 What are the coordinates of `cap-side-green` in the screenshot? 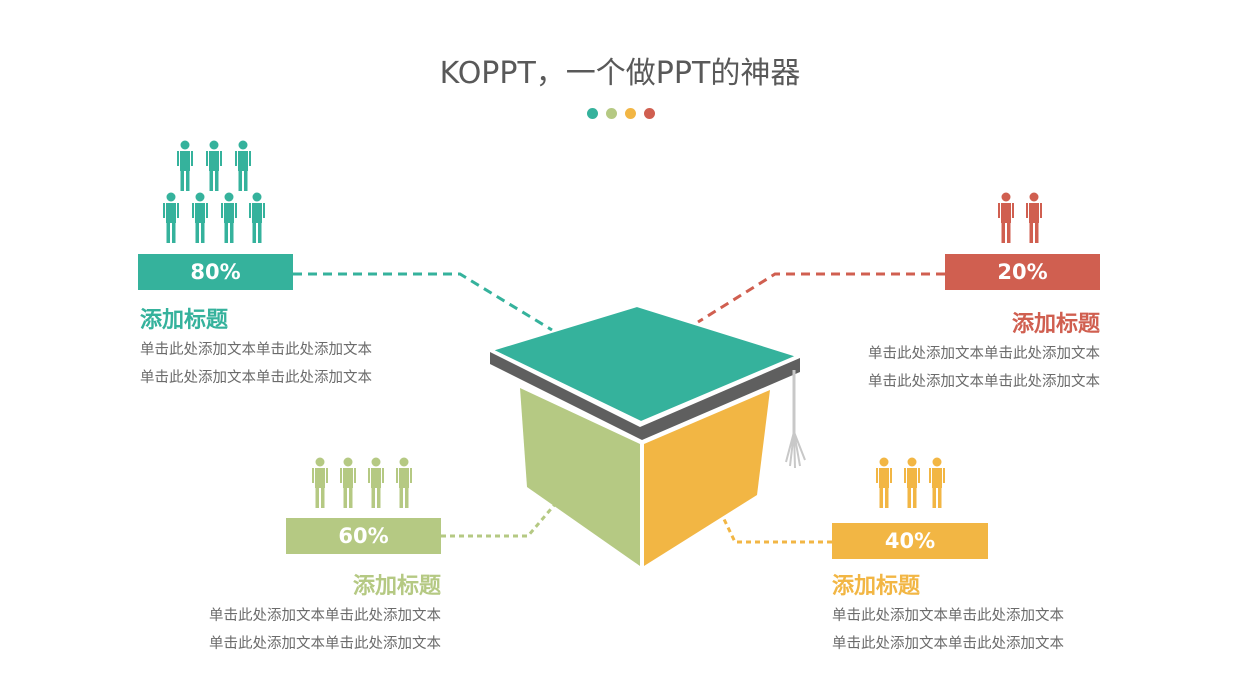 It's located at (580, 477).